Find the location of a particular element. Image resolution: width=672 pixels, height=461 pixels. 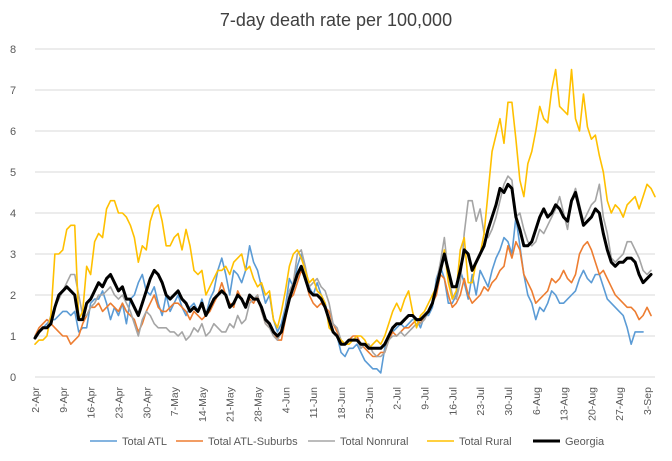

x-tick-label: 28-May is located at coordinates (259, 404).